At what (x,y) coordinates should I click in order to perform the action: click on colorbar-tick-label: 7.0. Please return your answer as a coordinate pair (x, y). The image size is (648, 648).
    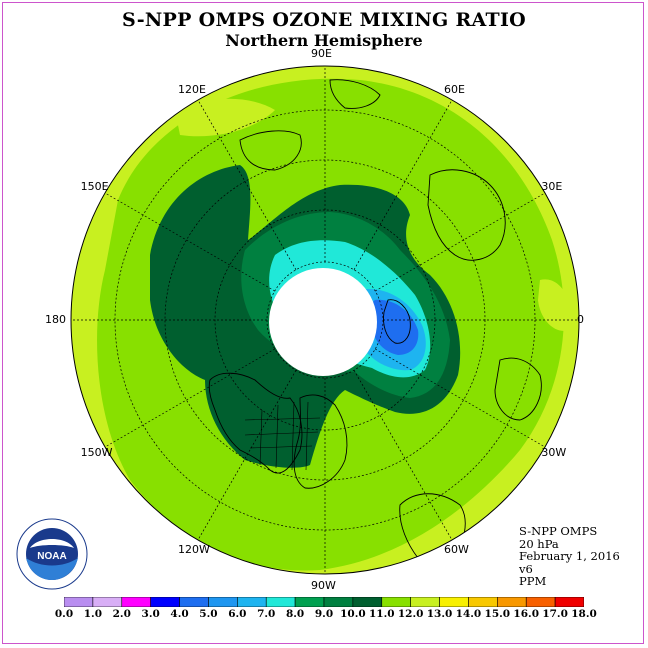
    Looking at the image, I should click on (266, 614).